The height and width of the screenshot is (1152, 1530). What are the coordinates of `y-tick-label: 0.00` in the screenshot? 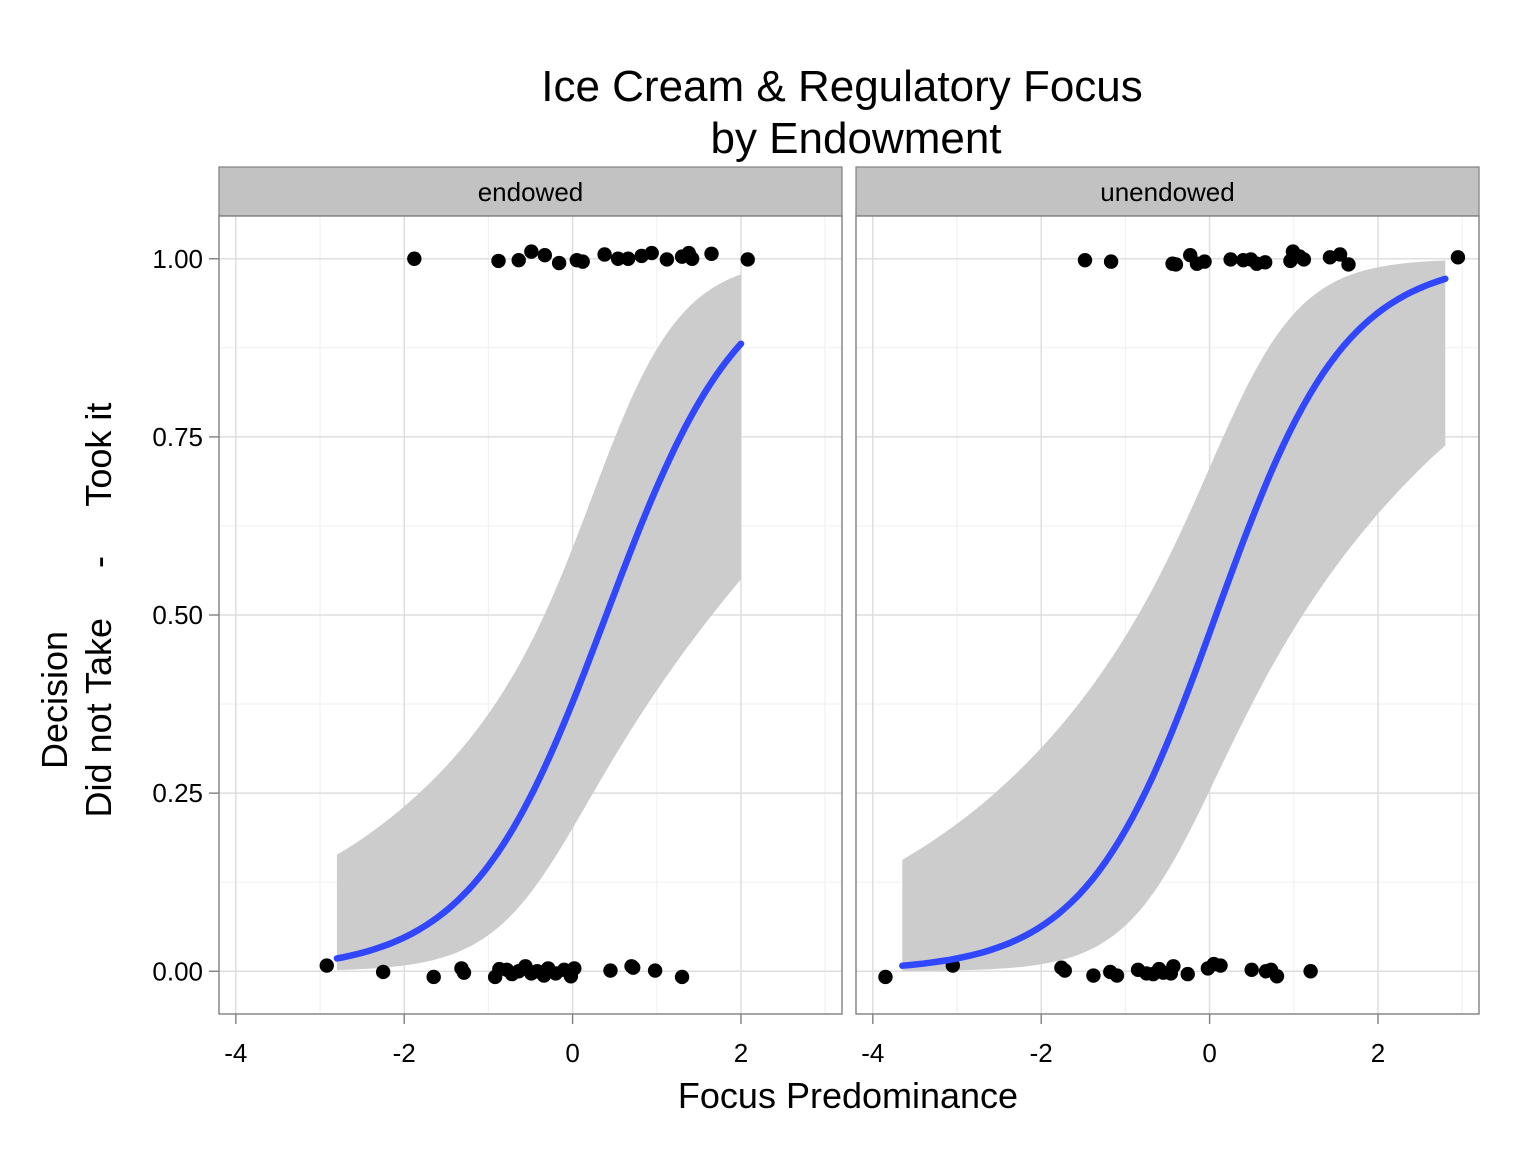 It's located at (177, 971).